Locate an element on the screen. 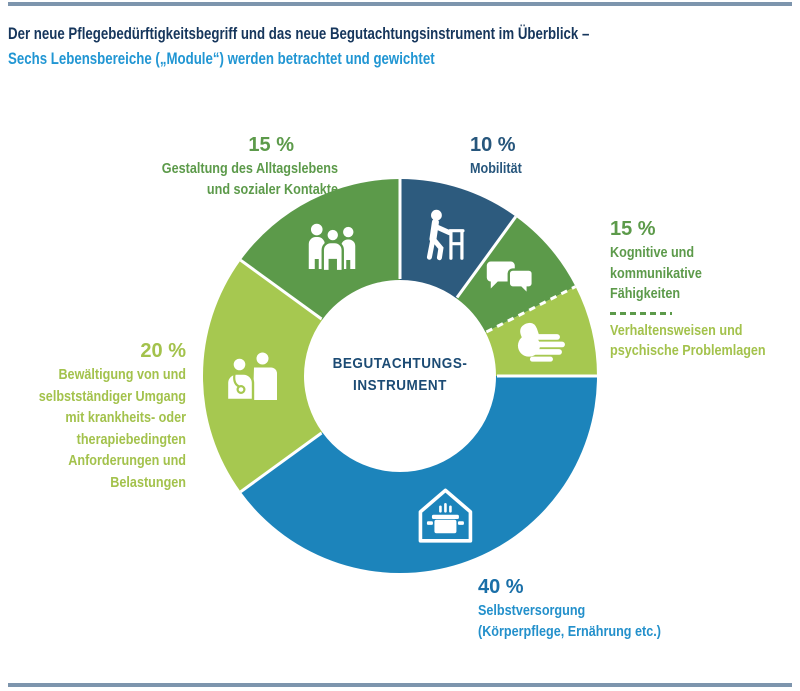 This screenshot has height=691, width=800. donut-segment-selbstversorgung is located at coordinates (418, 475).